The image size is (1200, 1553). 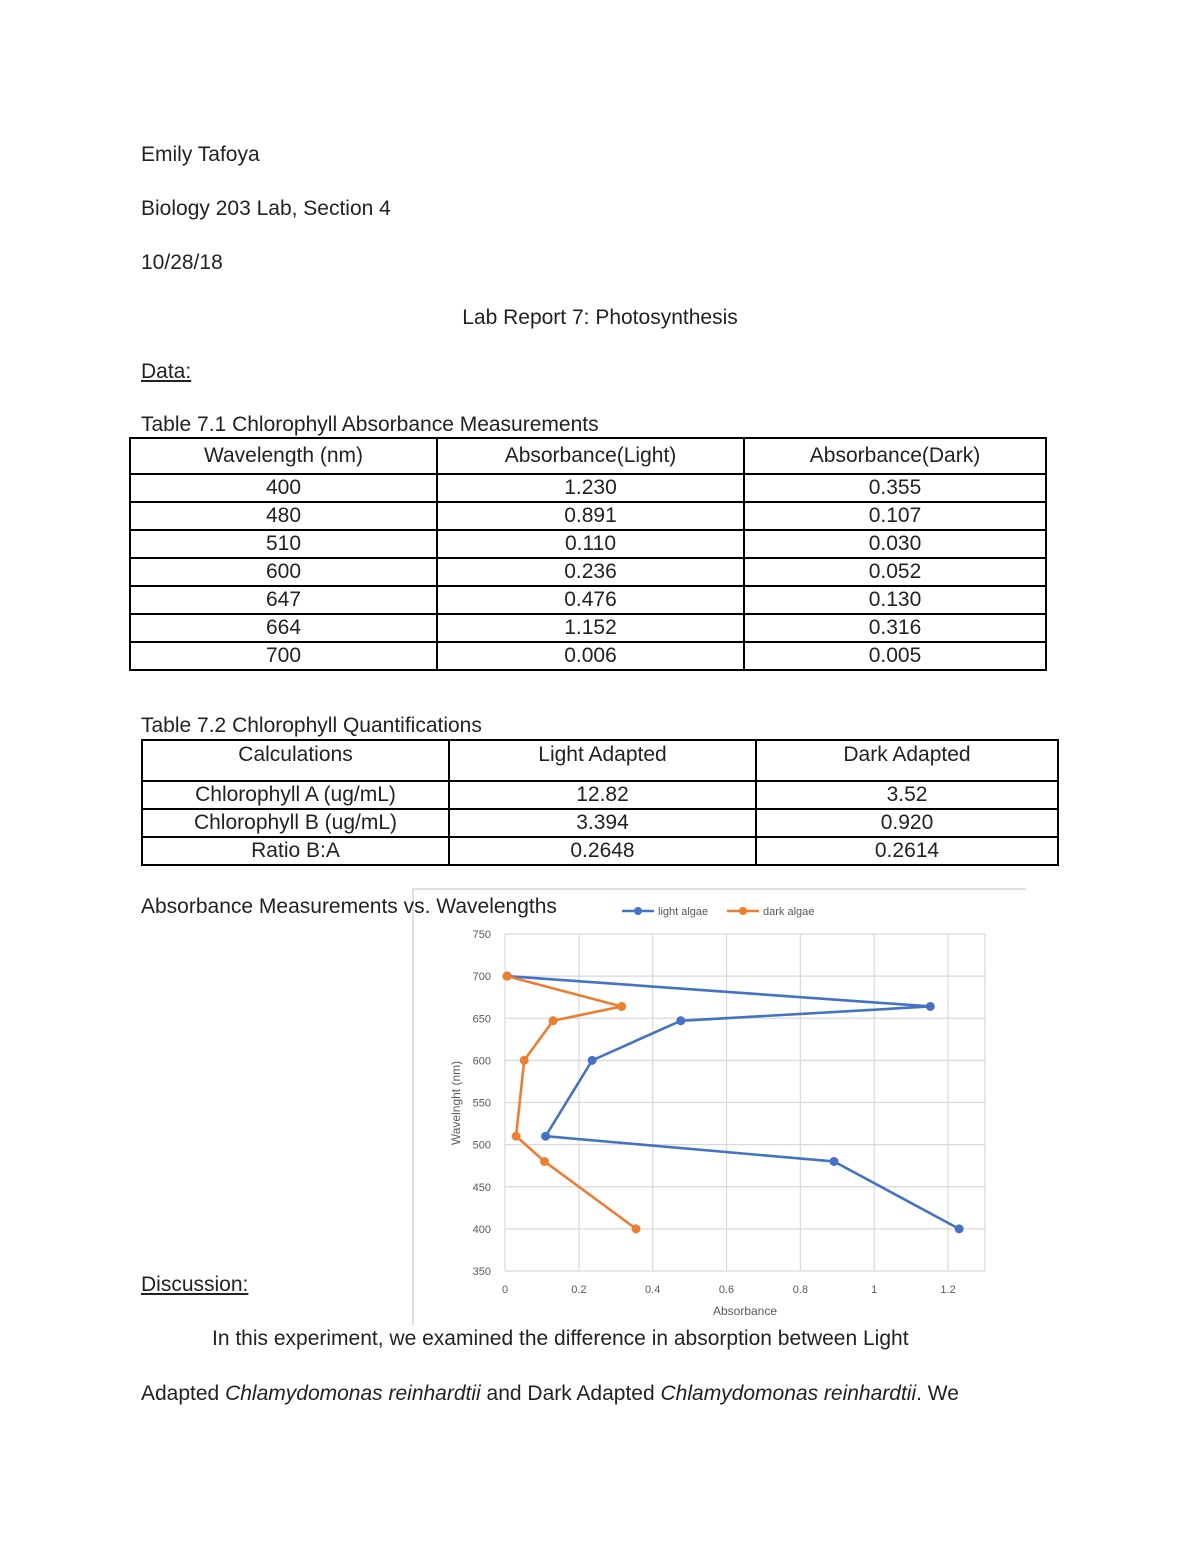 What do you see at coordinates (283, 516) in the screenshot?
I see `table-cell: 480` at bounding box center [283, 516].